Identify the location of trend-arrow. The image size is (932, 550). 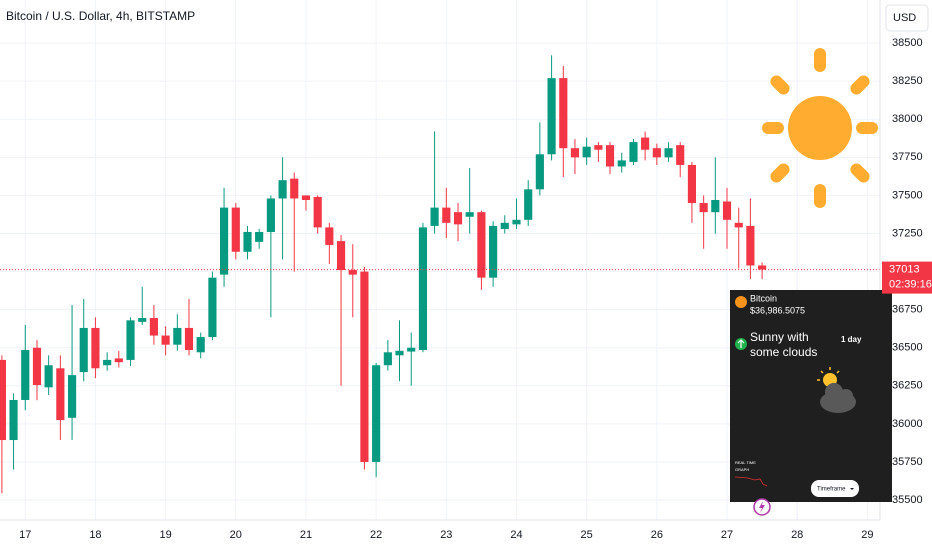
(741, 343).